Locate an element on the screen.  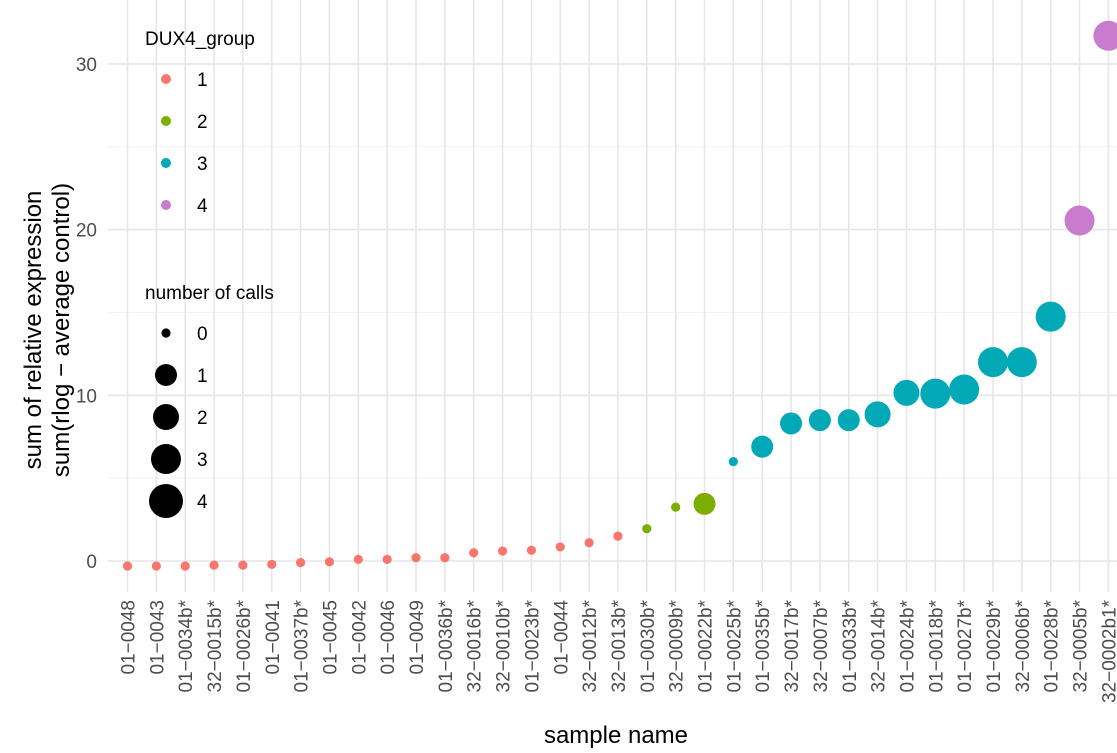
color-legend-label: 1 is located at coordinates (202, 80).